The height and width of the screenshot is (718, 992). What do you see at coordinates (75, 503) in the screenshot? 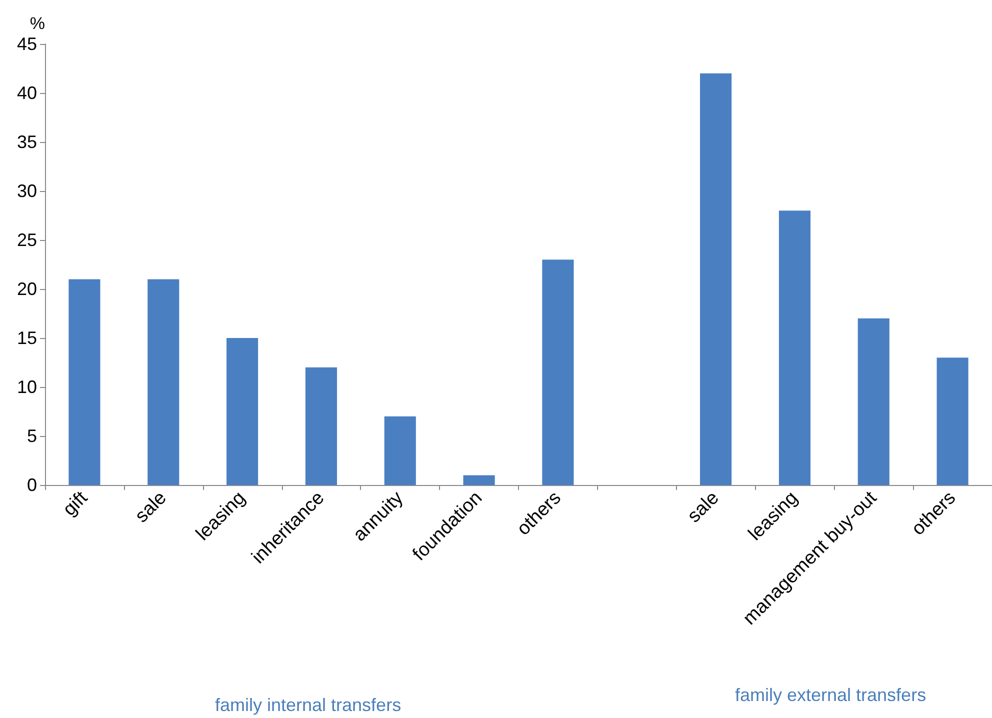
I see `x-tick-label: gift` at bounding box center [75, 503].